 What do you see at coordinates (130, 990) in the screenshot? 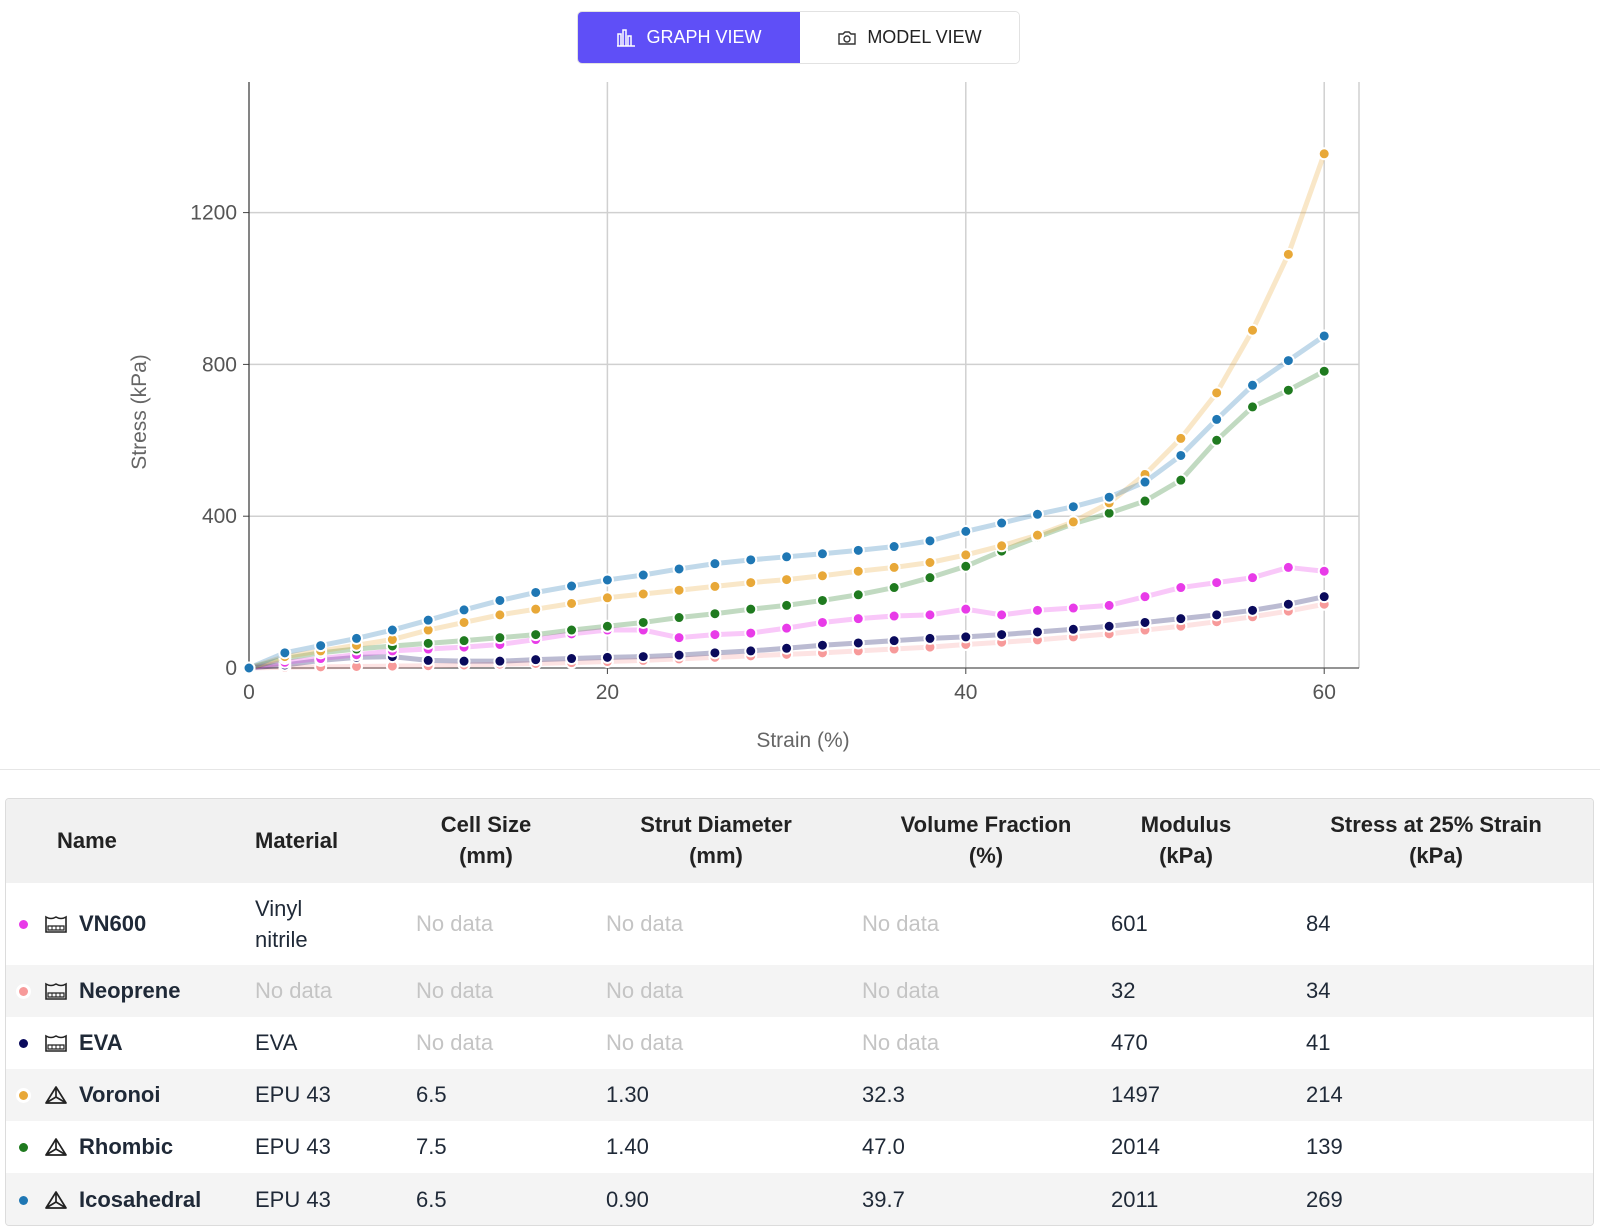
I see `row-name: Neoprene` at bounding box center [130, 990].